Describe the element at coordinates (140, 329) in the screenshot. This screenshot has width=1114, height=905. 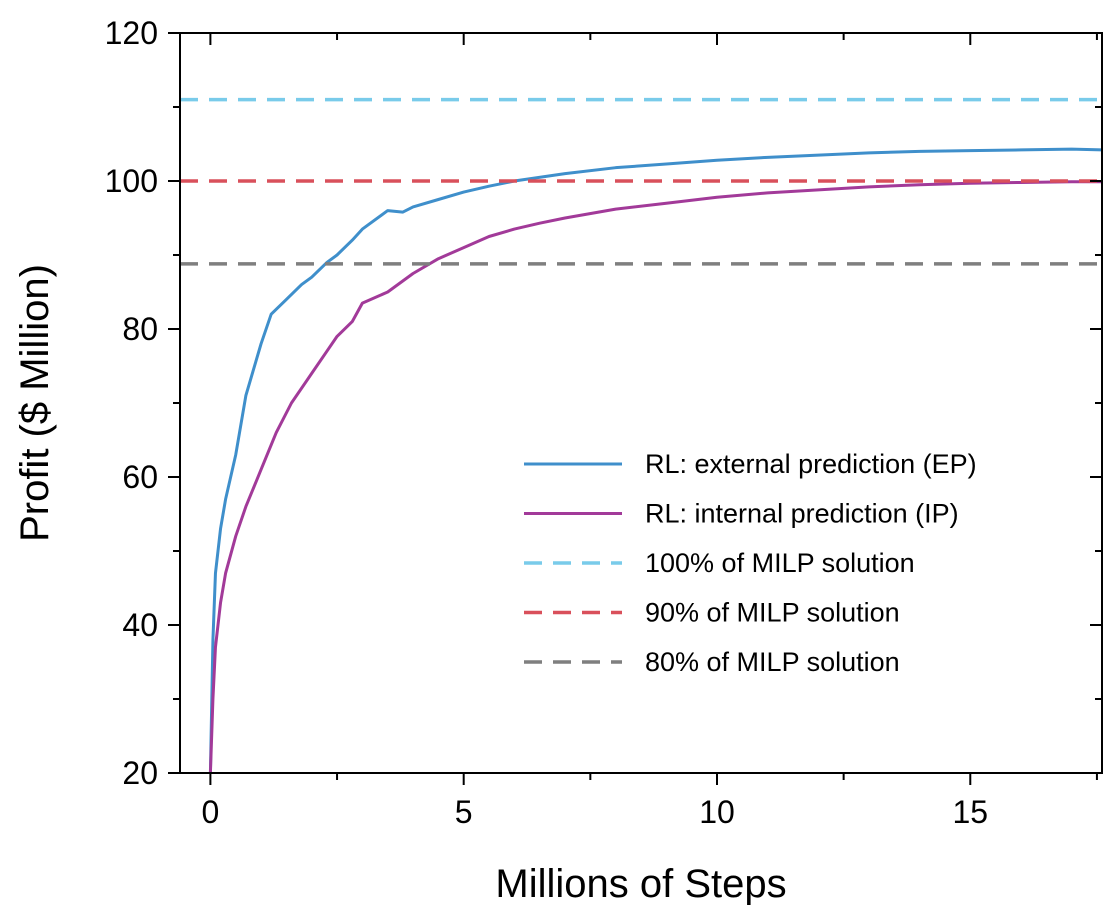
I see `y-tick-label: 80` at that location.